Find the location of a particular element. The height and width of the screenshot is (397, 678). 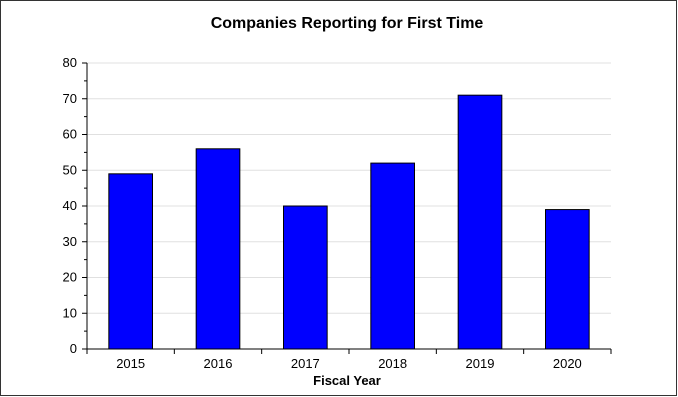

y-tick-label: 40 is located at coordinates (70, 205).